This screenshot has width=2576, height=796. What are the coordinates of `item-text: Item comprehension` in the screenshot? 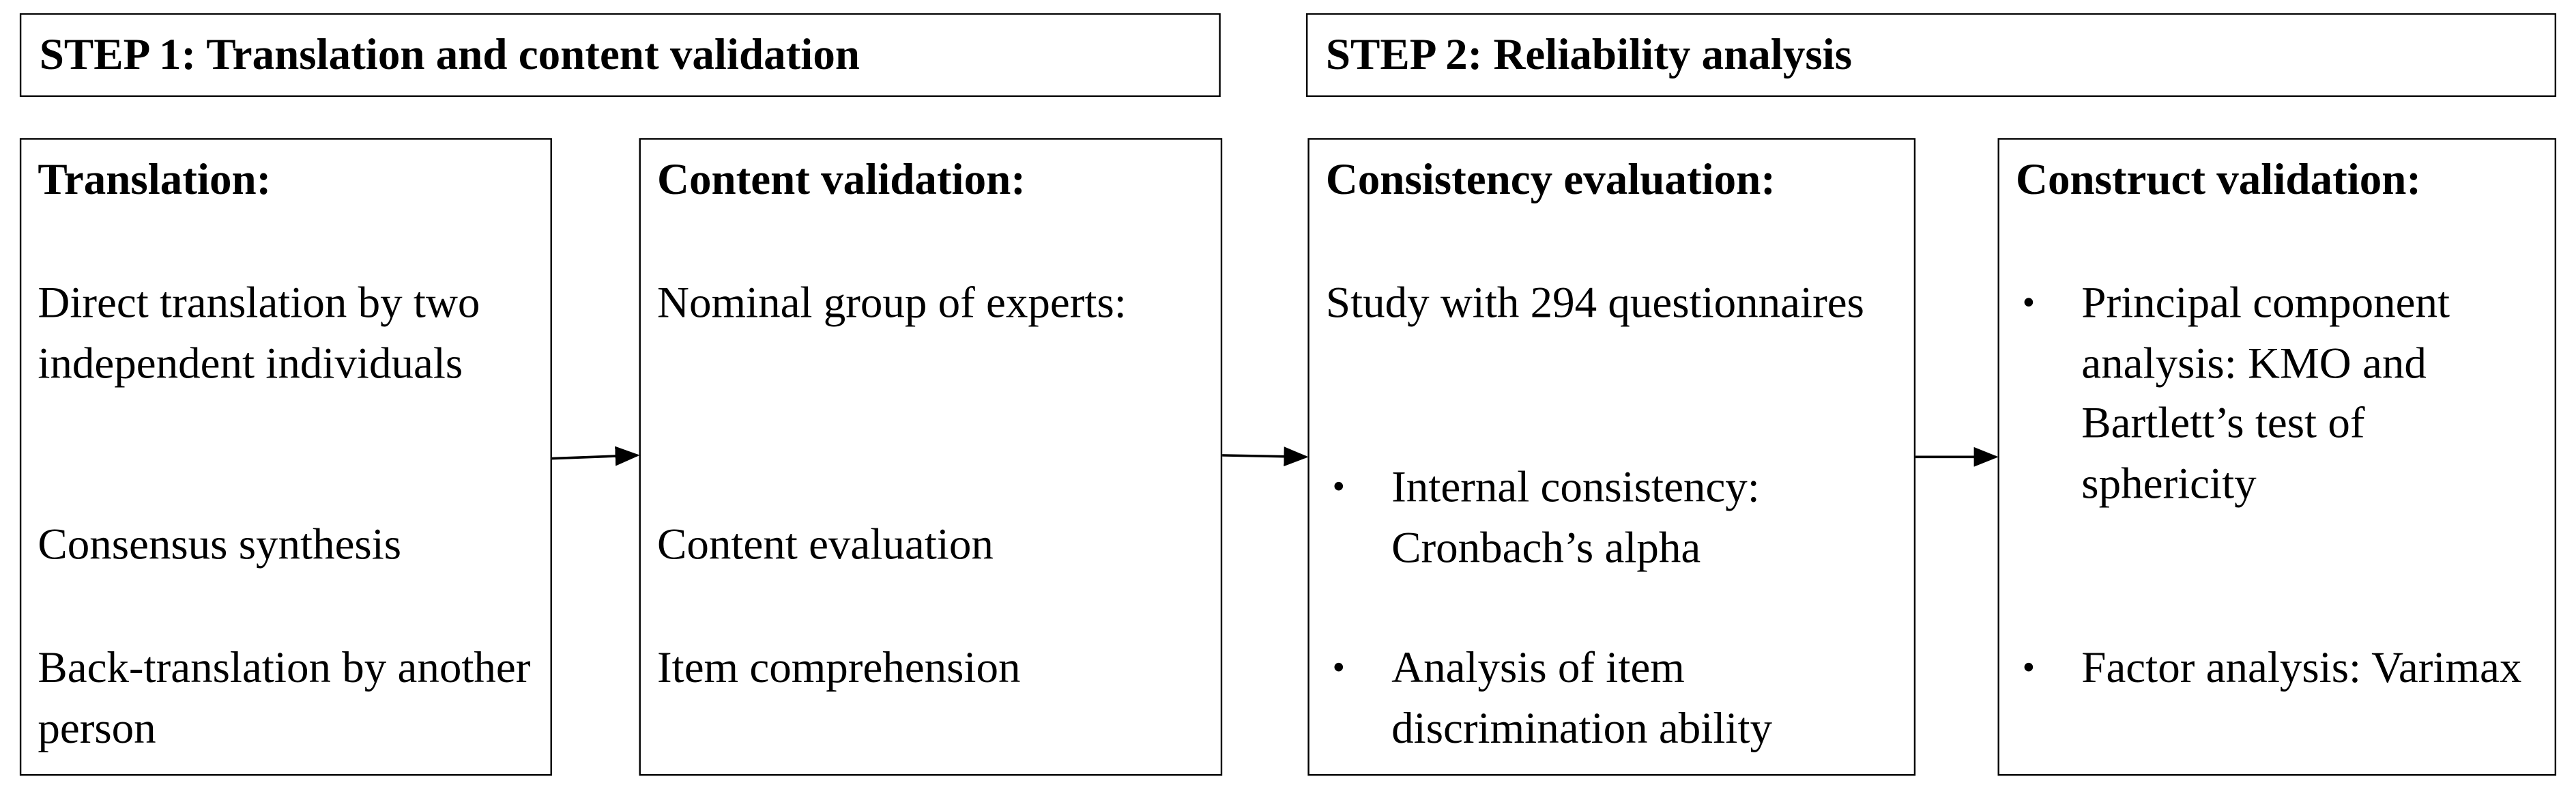 It's located at (839, 667).